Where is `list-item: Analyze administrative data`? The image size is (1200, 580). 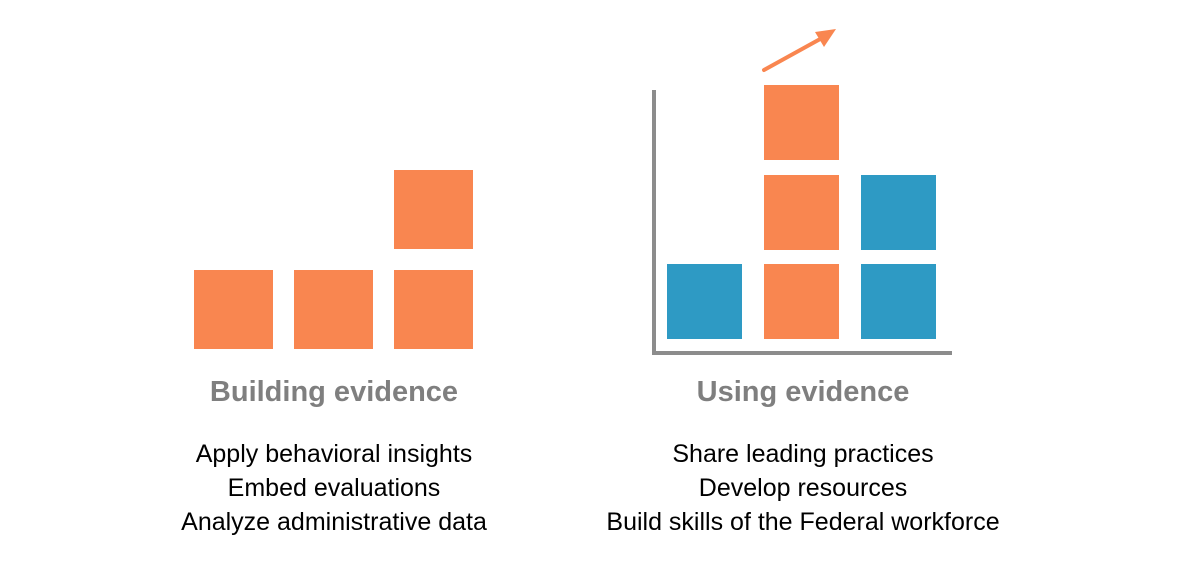
list-item: Analyze administrative data is located at coordinates (334, 522).